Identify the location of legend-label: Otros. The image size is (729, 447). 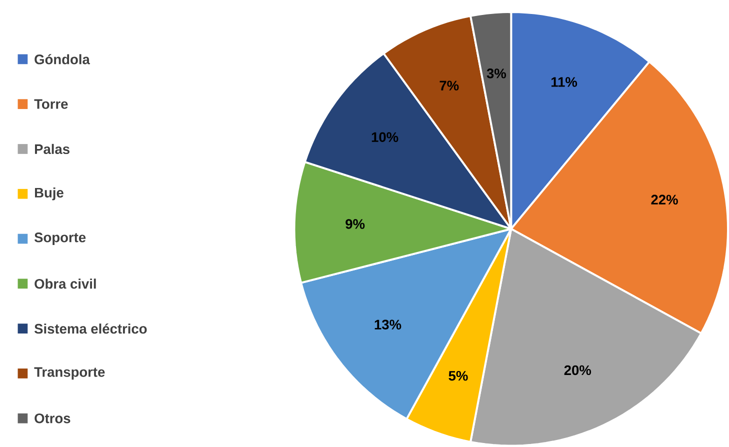
(52, 419).